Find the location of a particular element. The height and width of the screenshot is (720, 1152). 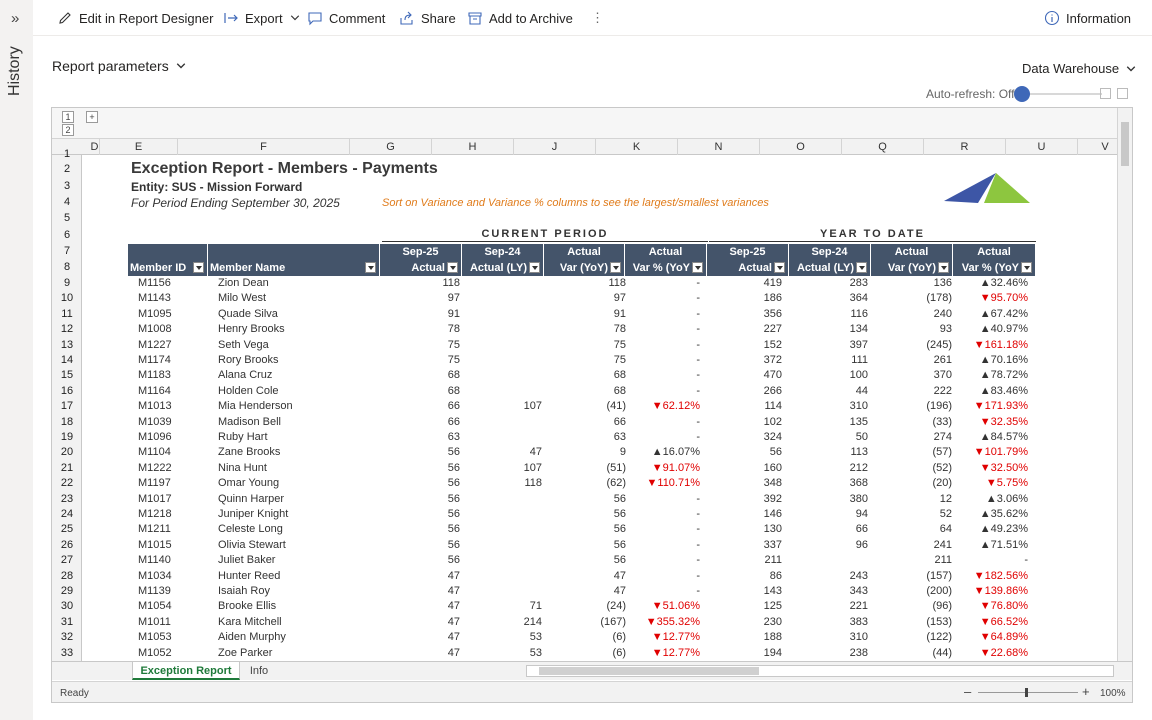

export-button: Export is located at coordinates (262, 18).